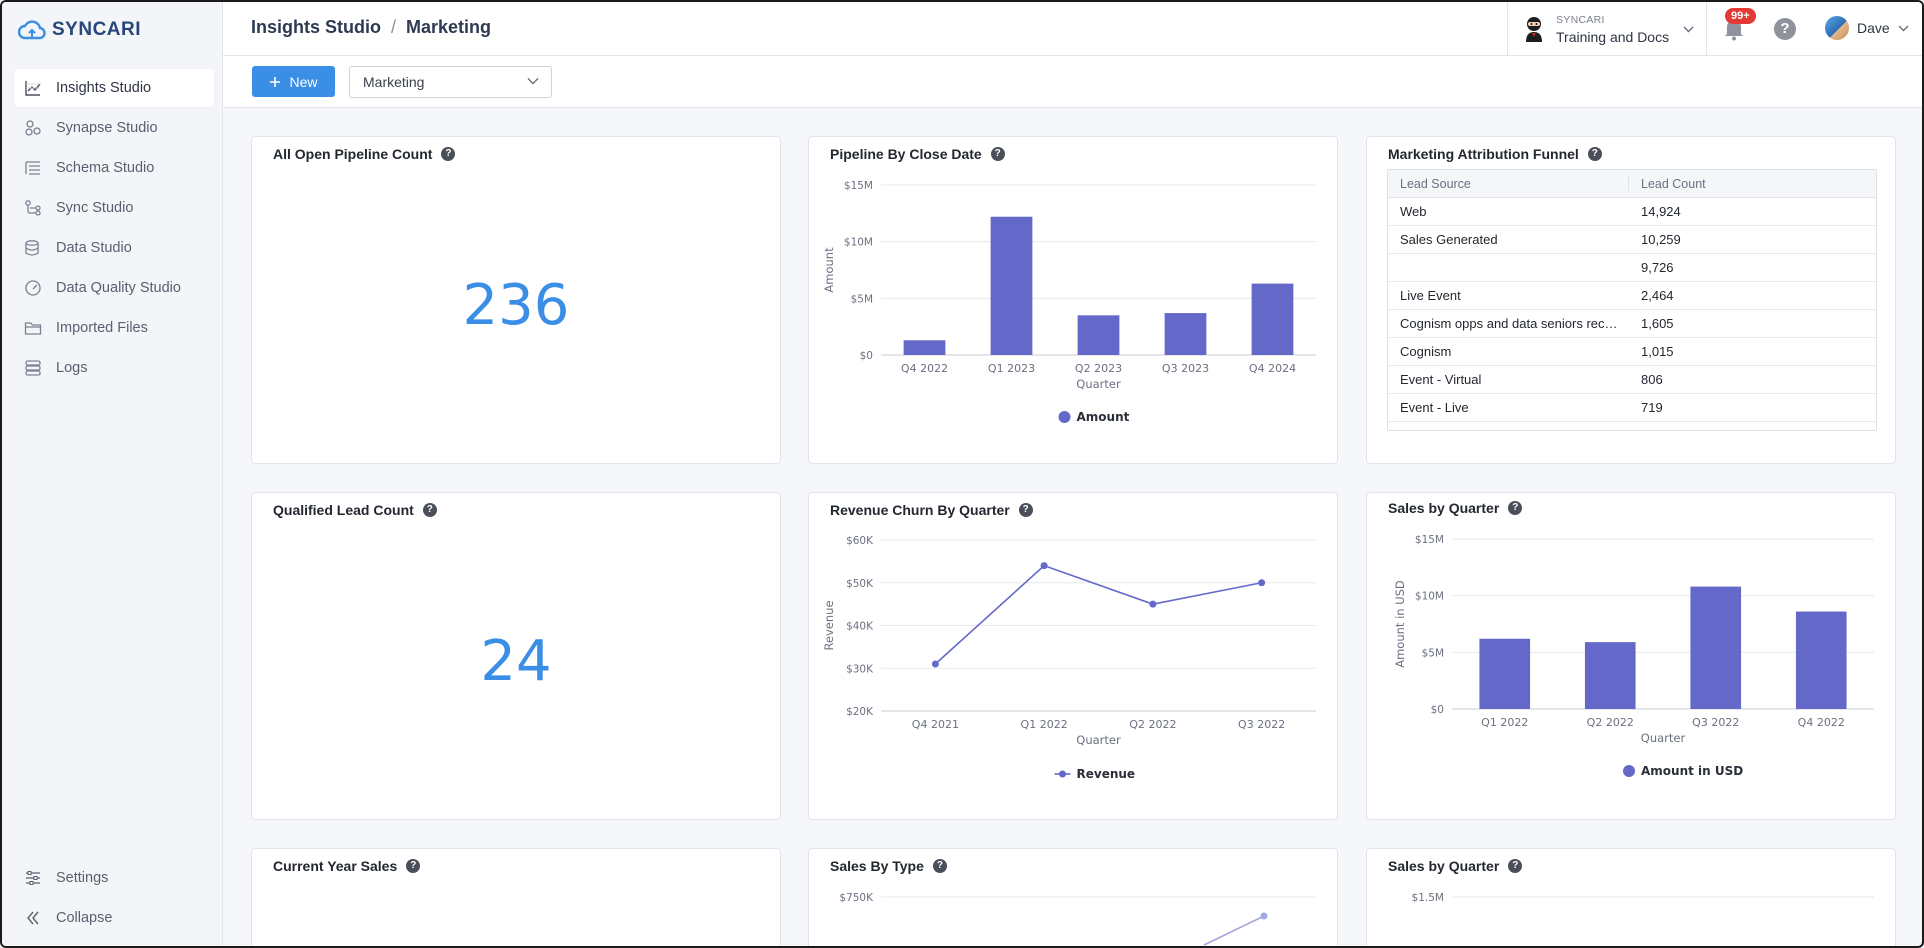  I want to click on breadcrumb-item-insights-studio: Insights Studio, so click(316, 27).